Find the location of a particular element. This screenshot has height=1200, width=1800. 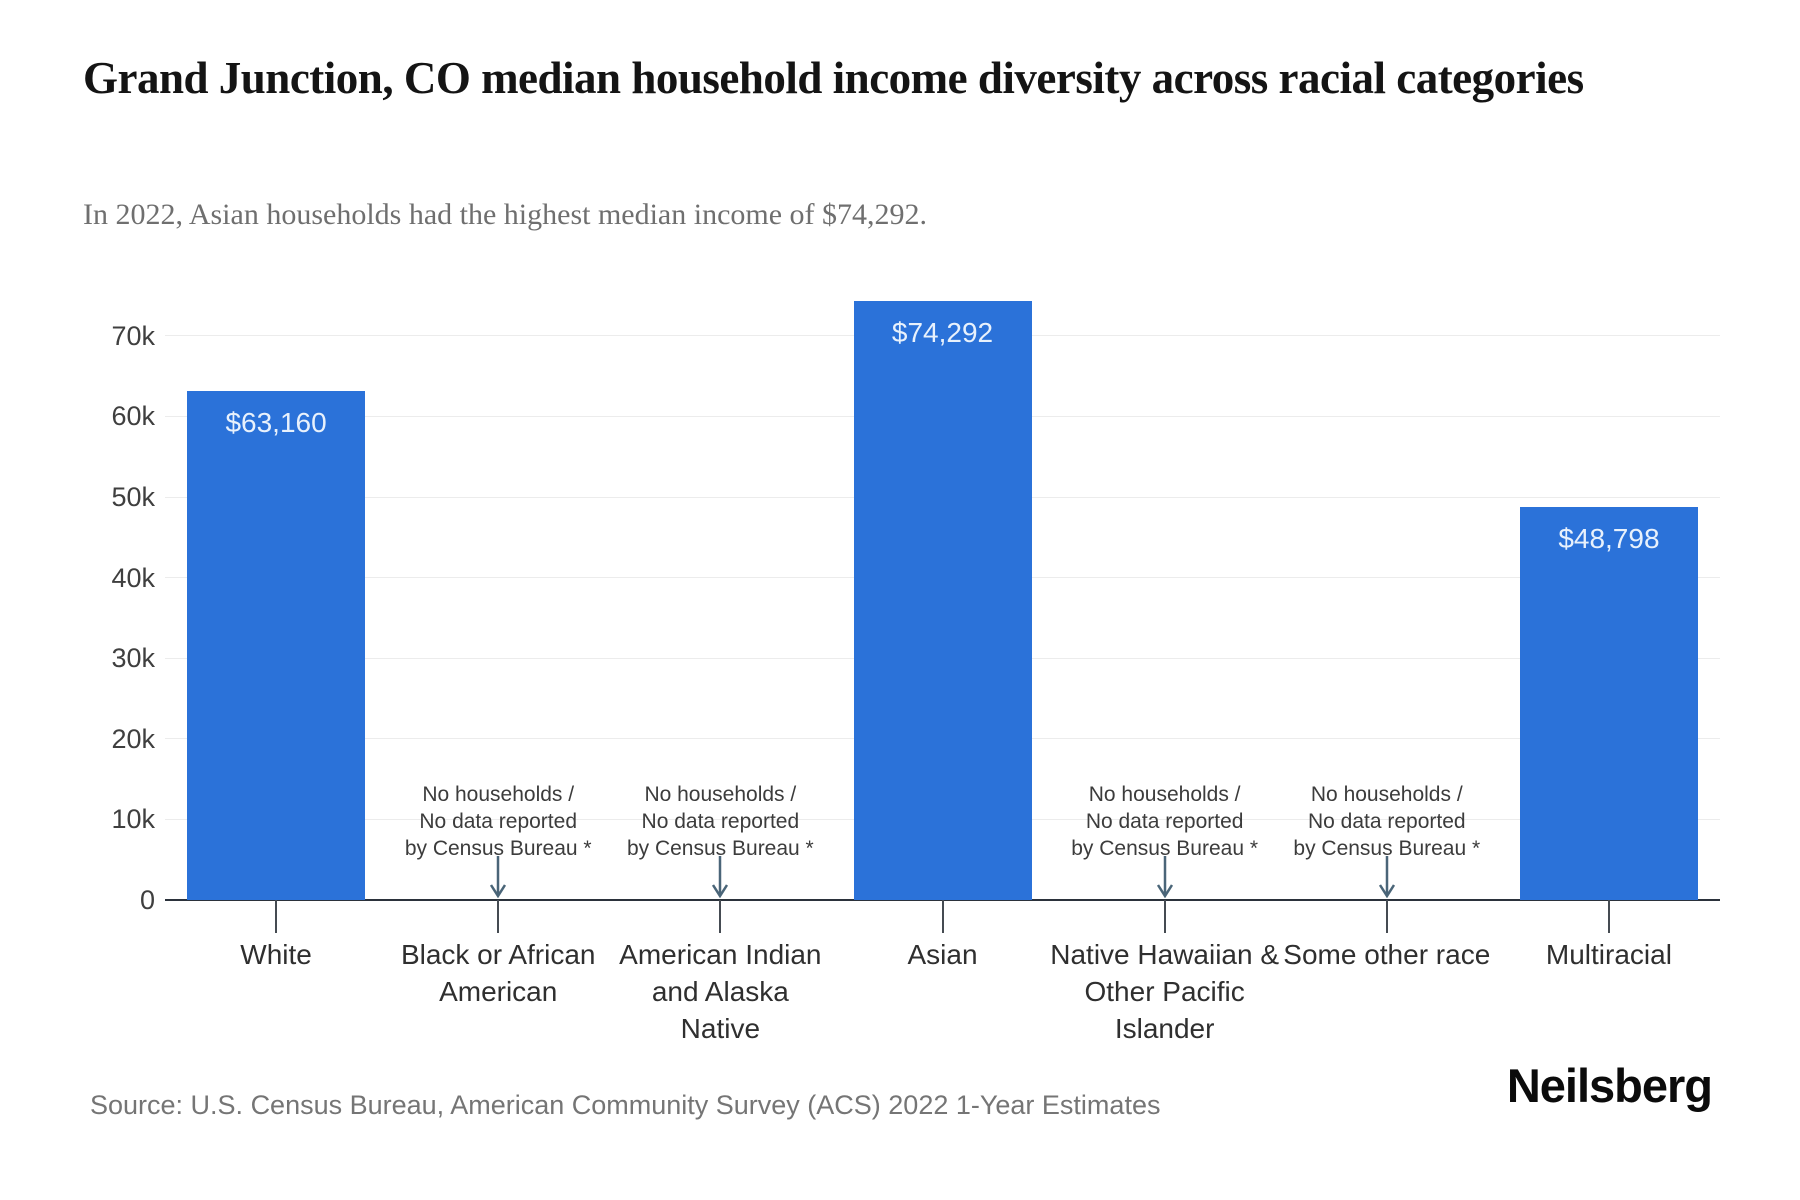

x-axis-label-line: Other Pacific is located at coordinates (1164, 991).